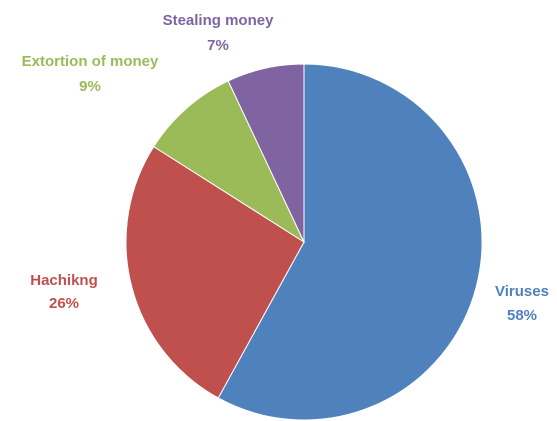 The width and height of the screenshot is (557, 421). What do you see at coordinates (64, 280) in the screenshot?
I see `slice-category-label: Hachikng` at bounding box center [64, 280].